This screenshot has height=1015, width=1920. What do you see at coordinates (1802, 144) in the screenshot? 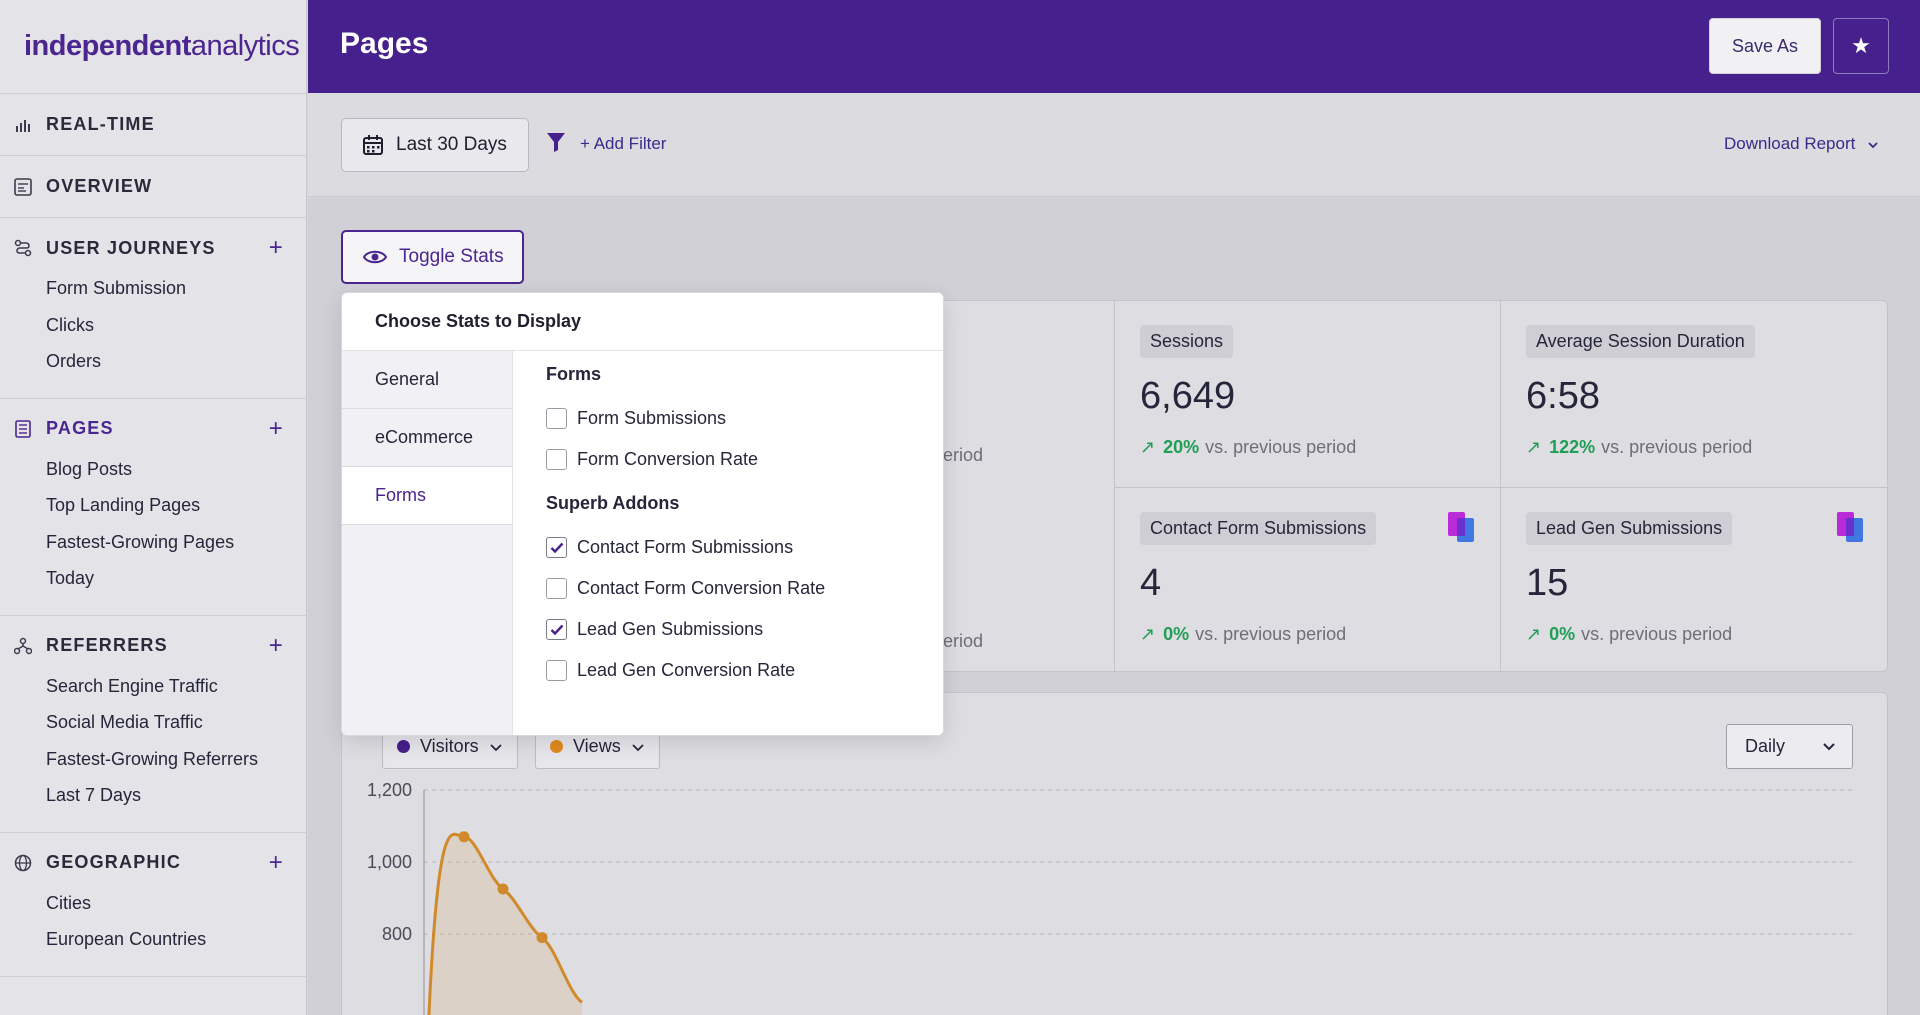
I see `download-report-link: Download Report` at bounding box center [1802, 144].